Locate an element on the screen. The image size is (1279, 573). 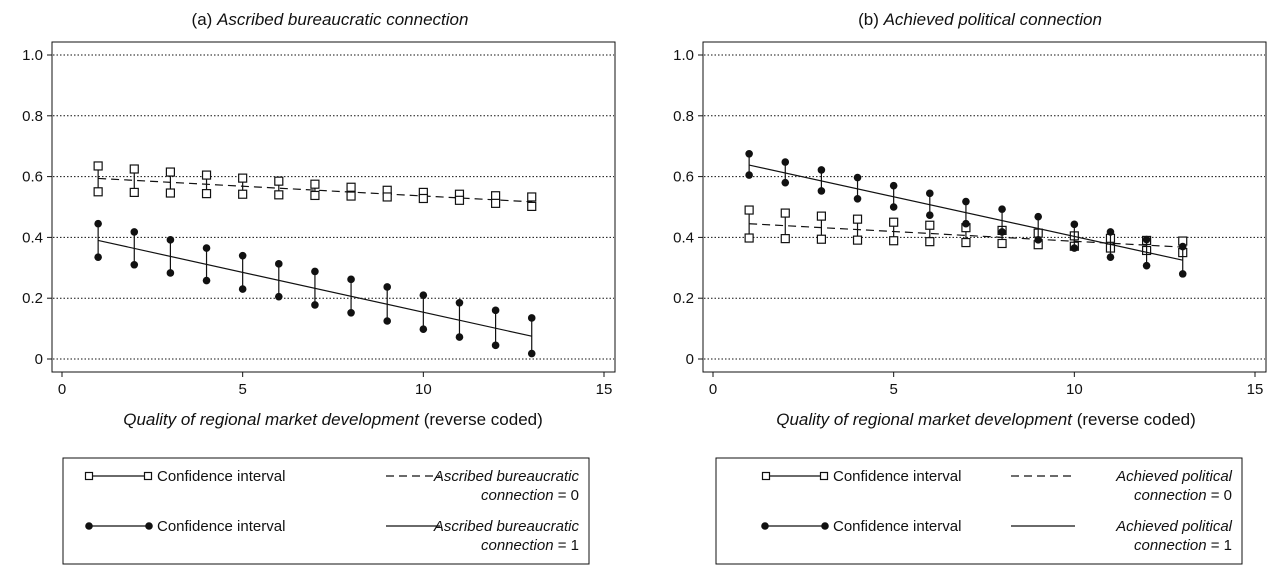
panel-a-y-tick-label: 0.8 is located at coordinates (32, 116).